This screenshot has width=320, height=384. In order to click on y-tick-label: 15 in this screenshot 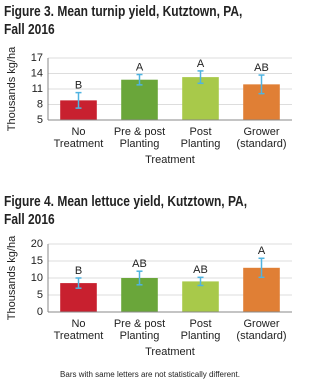, I will do `click(37, 261)`.